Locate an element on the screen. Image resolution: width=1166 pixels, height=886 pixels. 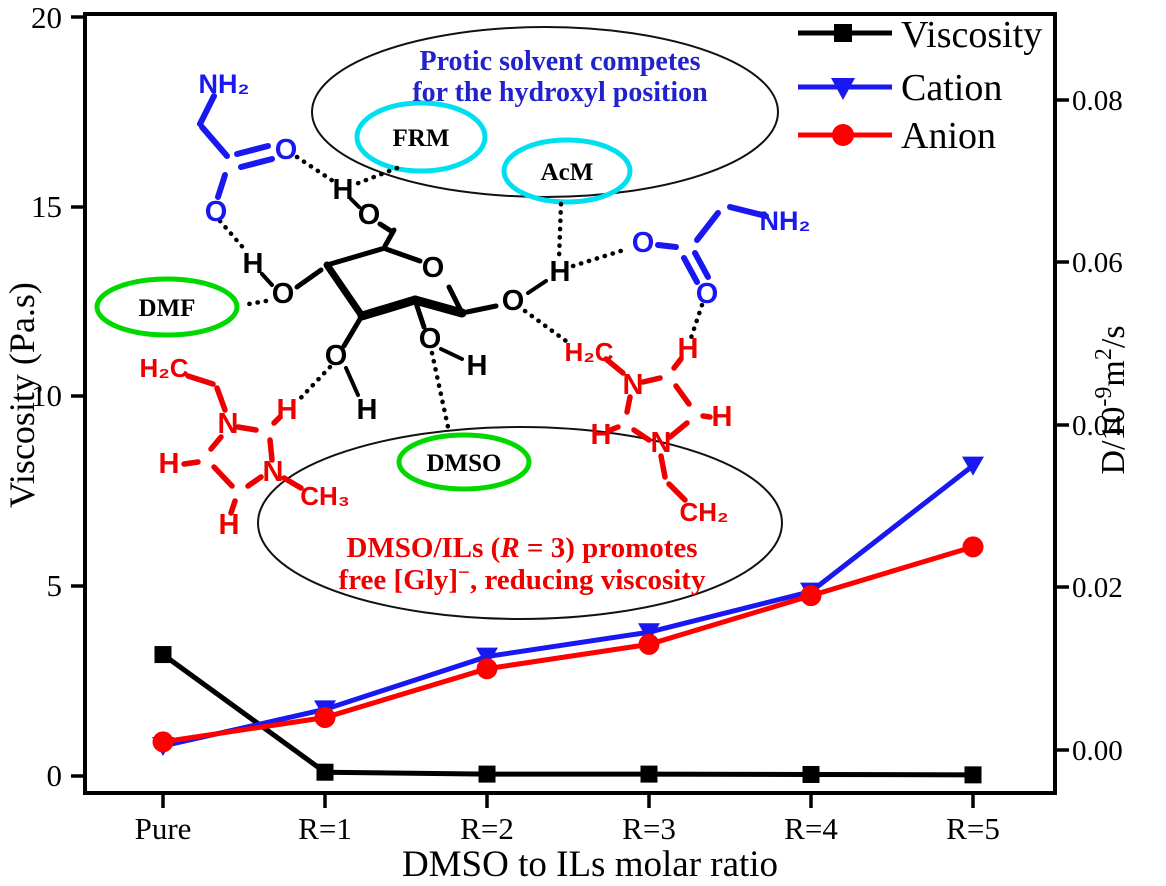
legend-item-anion: Anion is located at coordinates (897, 136).